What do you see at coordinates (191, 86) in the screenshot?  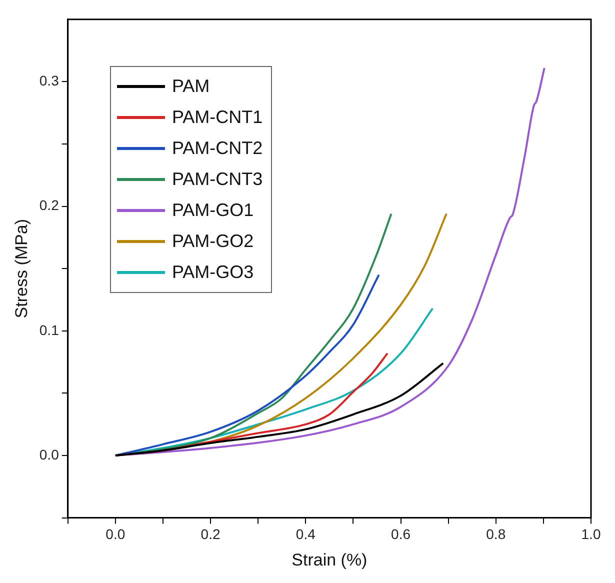 I see `legend-label: PAM` at bounding box center [191, 86].